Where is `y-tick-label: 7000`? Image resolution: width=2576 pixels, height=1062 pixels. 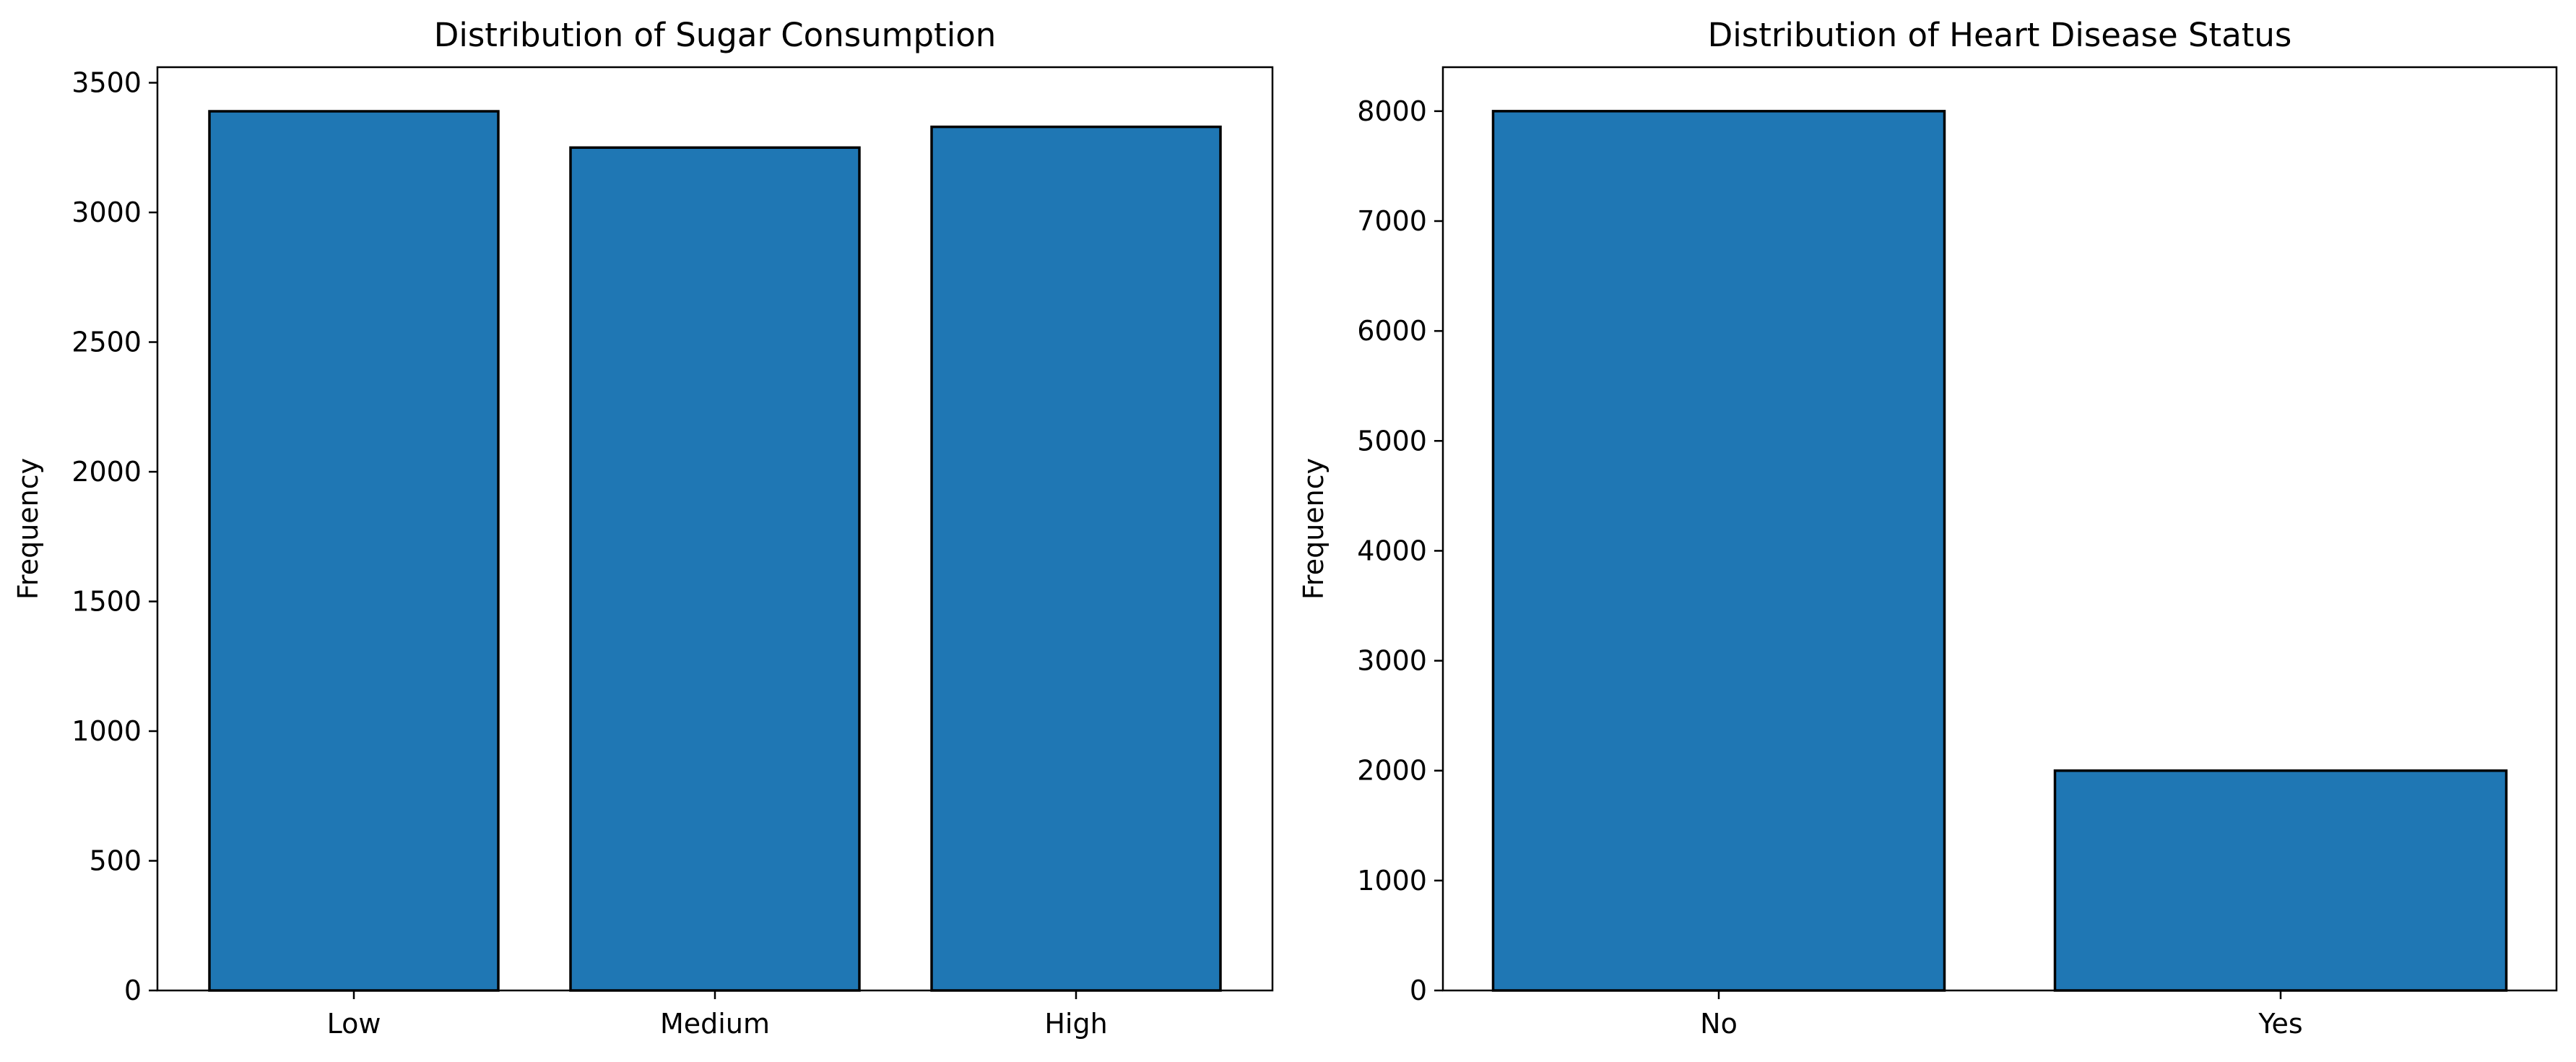 y-tick-label: 7000 is located at coordinates (1392, 221).